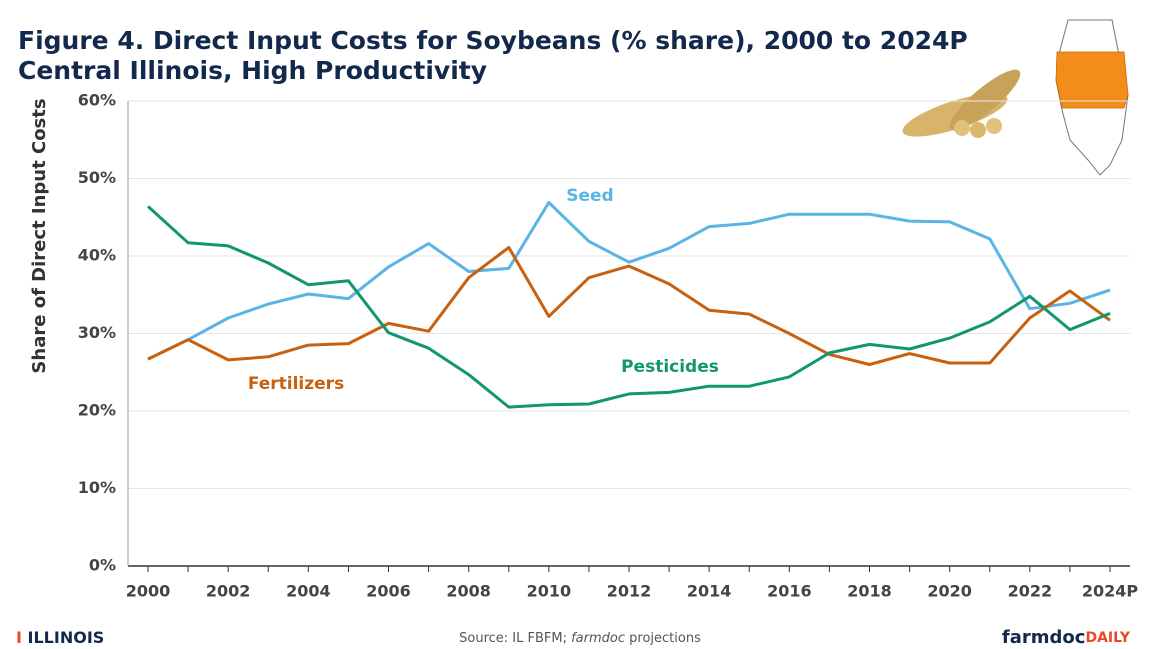 This screenshot has width=1151, height=649. I want to click on x-tick-label: 2018, so click(869, 591).